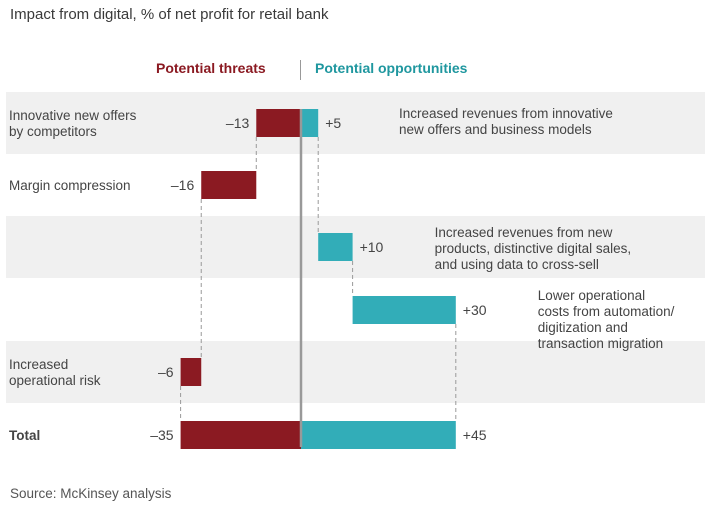 This screenshot has height=509, width=705. Describe the element at coordinates (55, 380) in the screenshot. I see `category-label: operational risk` at that location.